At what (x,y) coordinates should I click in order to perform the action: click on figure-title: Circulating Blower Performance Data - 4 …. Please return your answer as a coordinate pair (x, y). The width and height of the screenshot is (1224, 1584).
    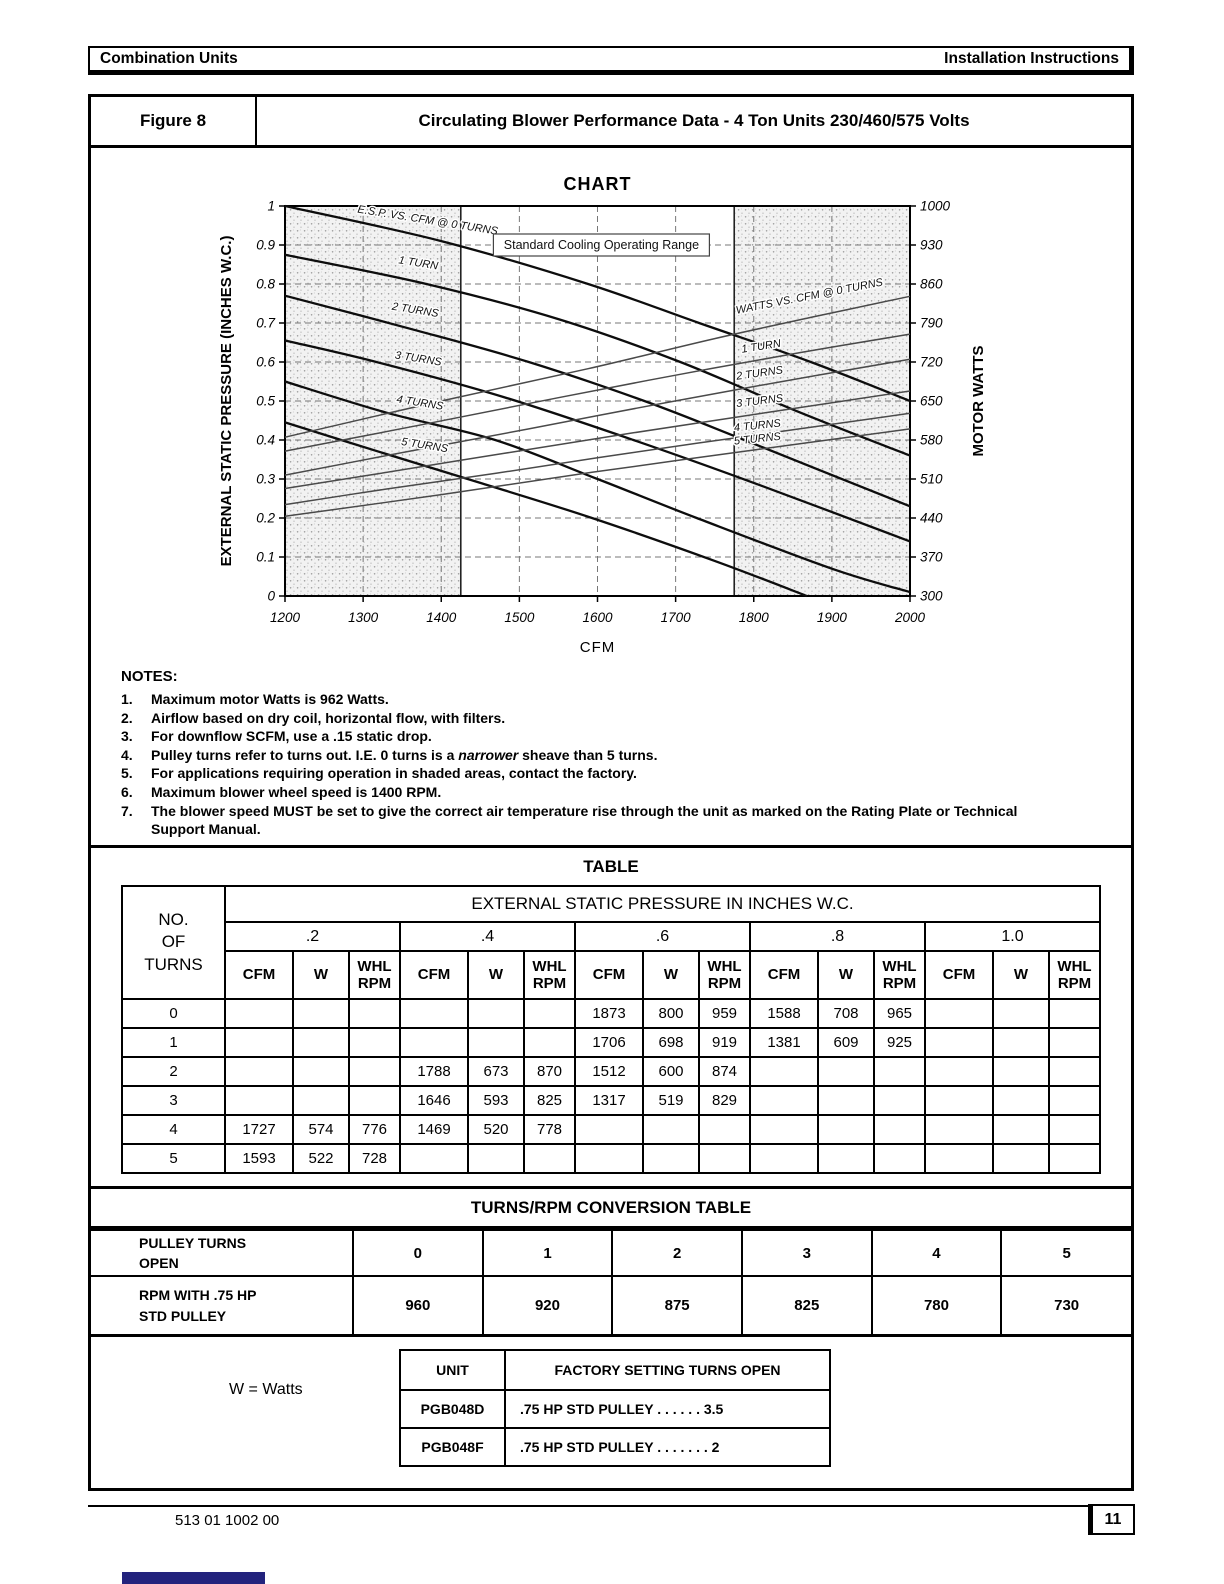
    Looking at the image, I should click on (694, 120).